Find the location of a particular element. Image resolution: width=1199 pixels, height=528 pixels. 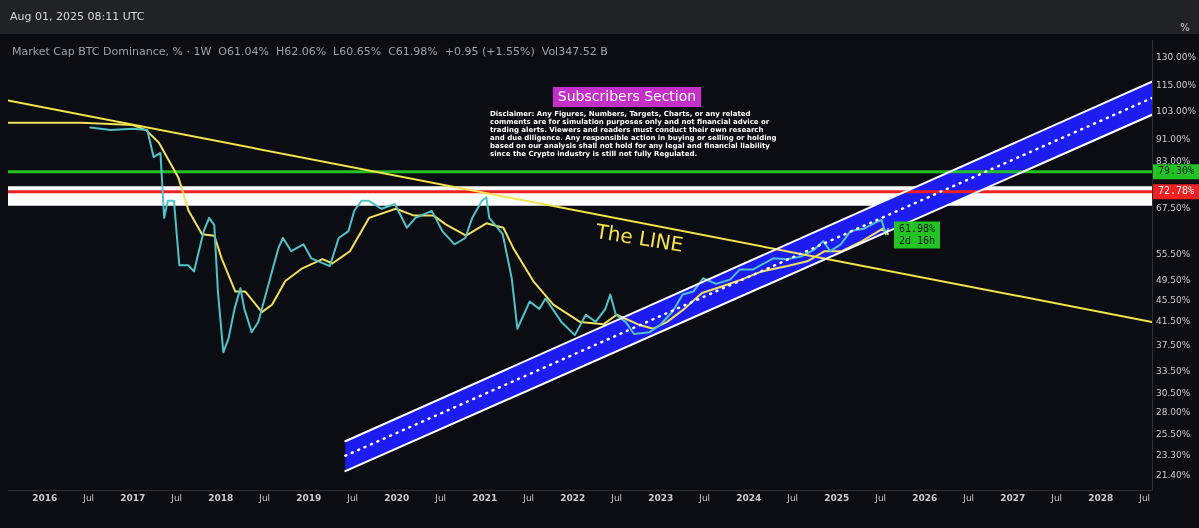

text: Aug 01, 2025 08:11 UTC is located at coordinates (77, 16).